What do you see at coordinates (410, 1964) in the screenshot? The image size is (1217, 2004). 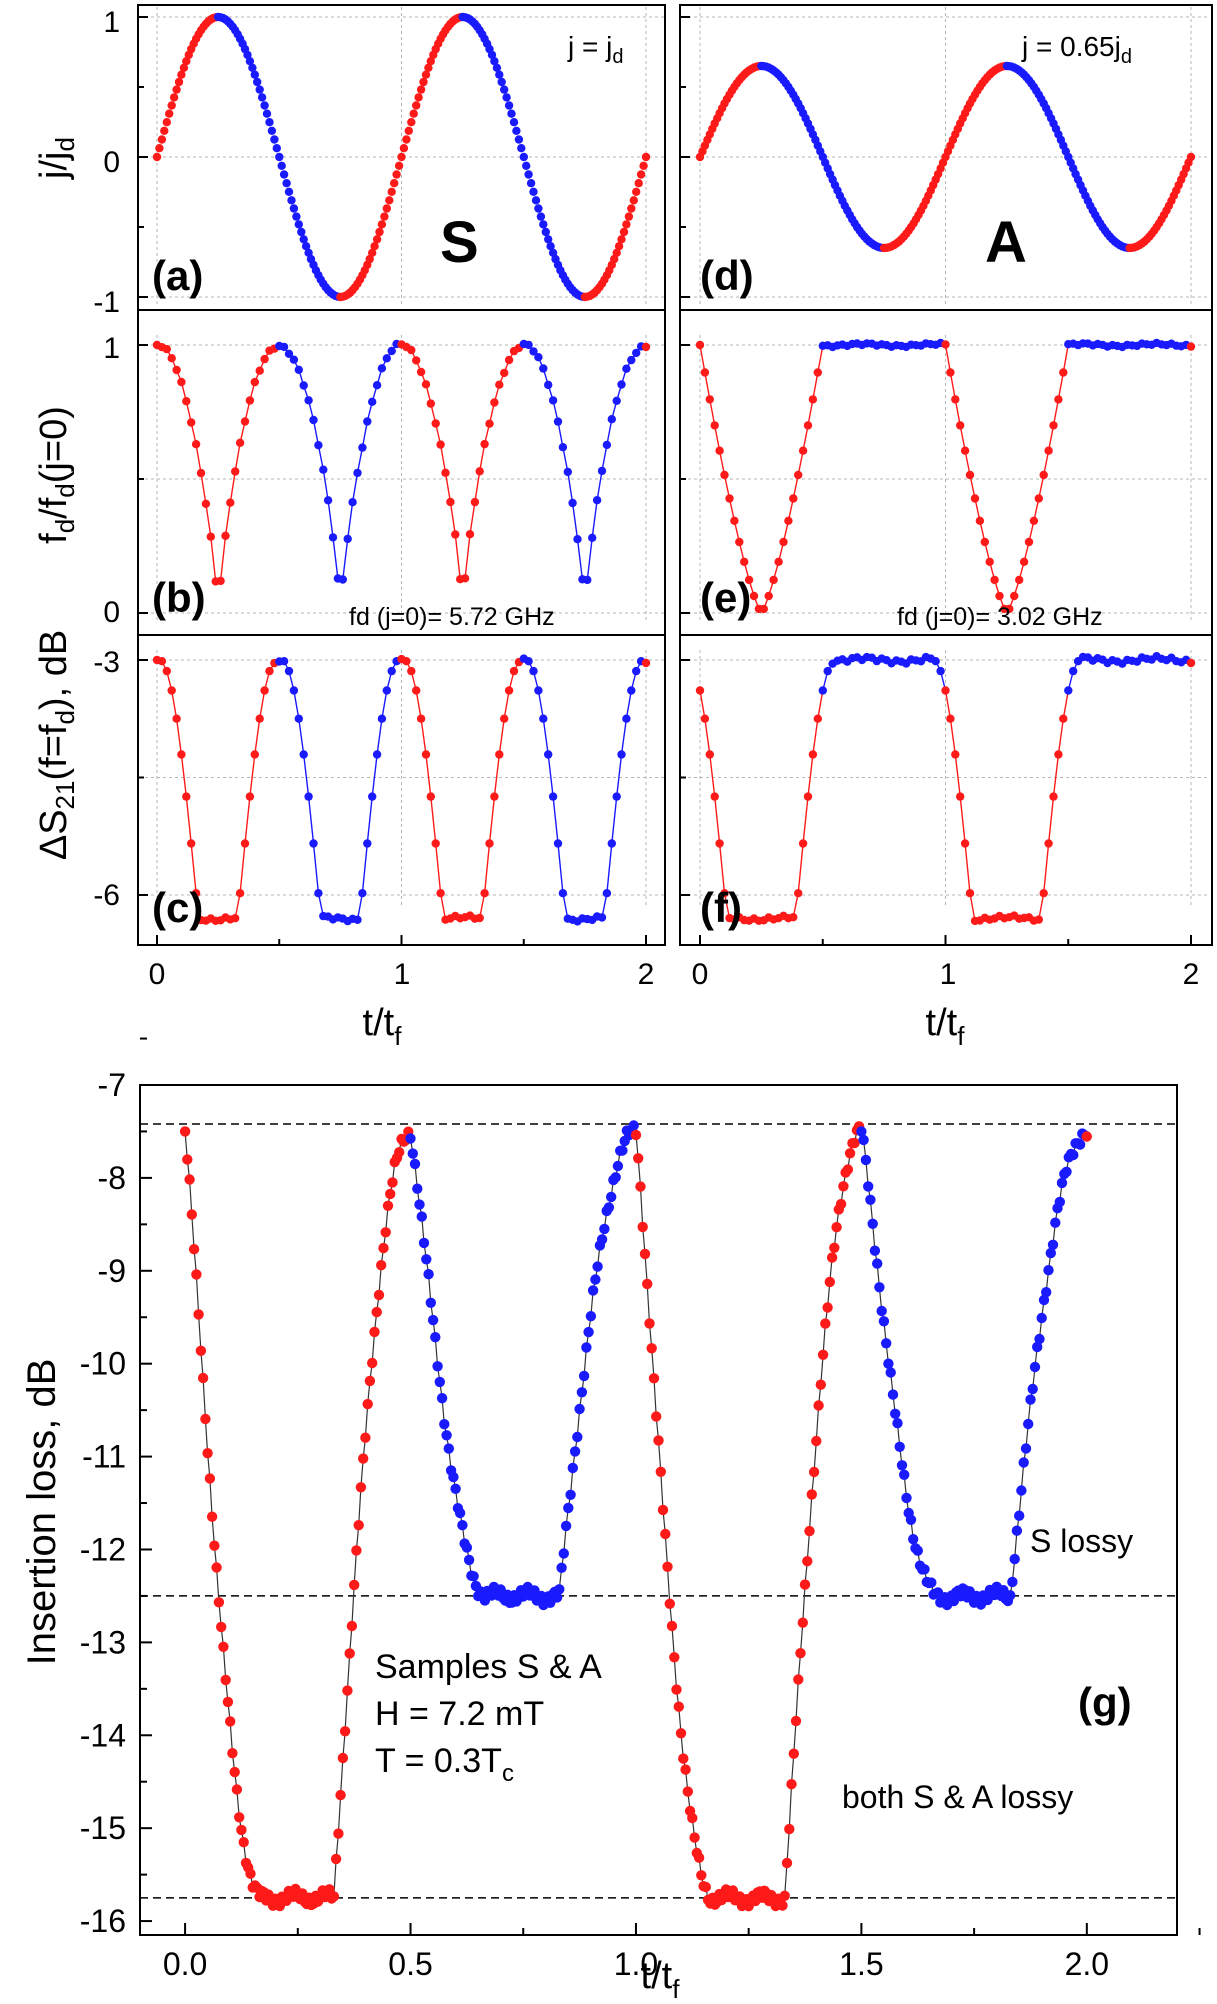 I see `g-xtick-label-1: 0.5` at bounding box center [410, 1964].